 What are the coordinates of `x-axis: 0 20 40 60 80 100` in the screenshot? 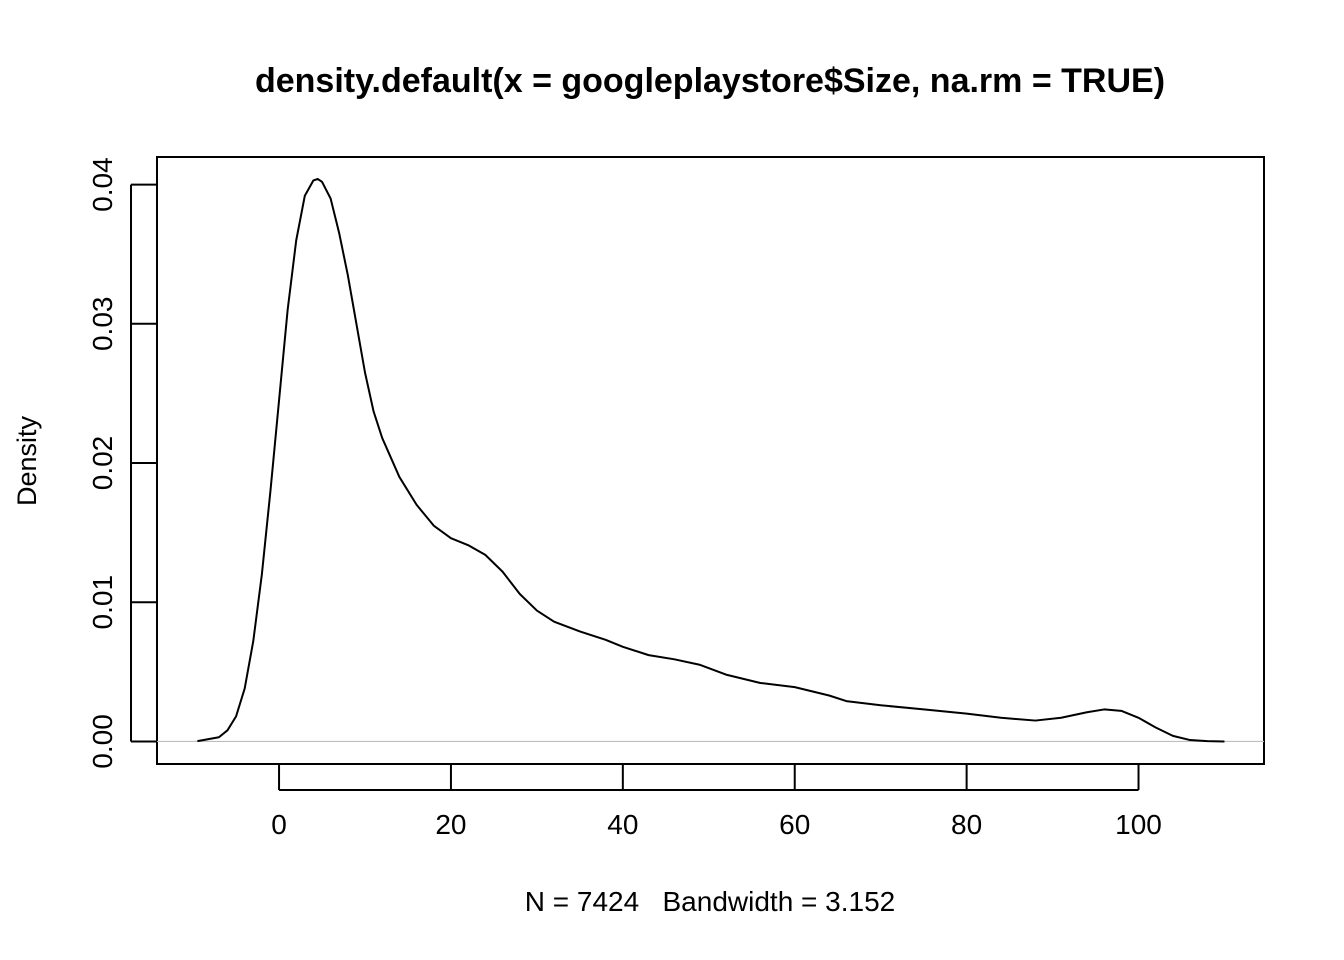 It's located at (716, 802).